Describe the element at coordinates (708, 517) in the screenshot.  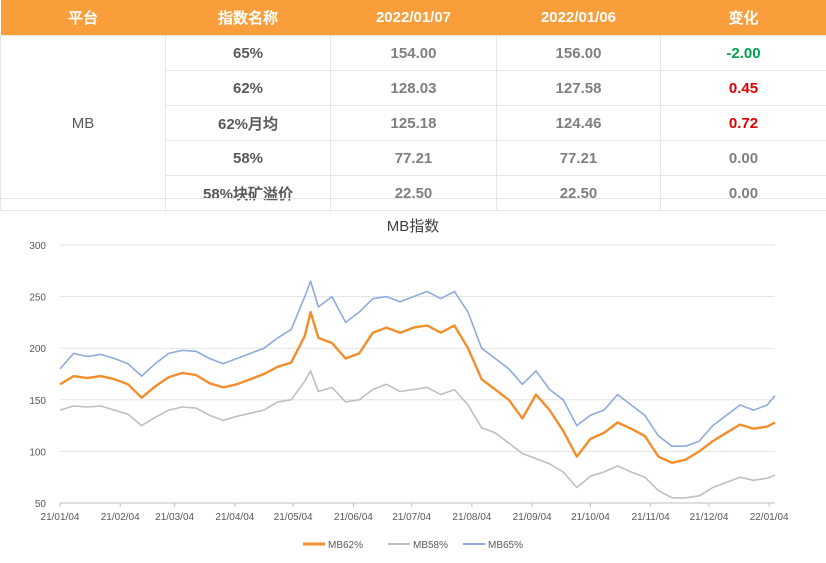
I see `x-tick-label: 21/12/04` at that location.